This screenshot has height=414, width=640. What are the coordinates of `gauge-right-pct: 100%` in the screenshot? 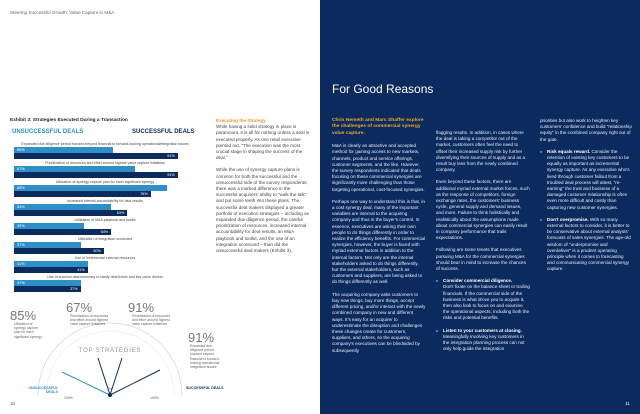 It's located at (154, 398).